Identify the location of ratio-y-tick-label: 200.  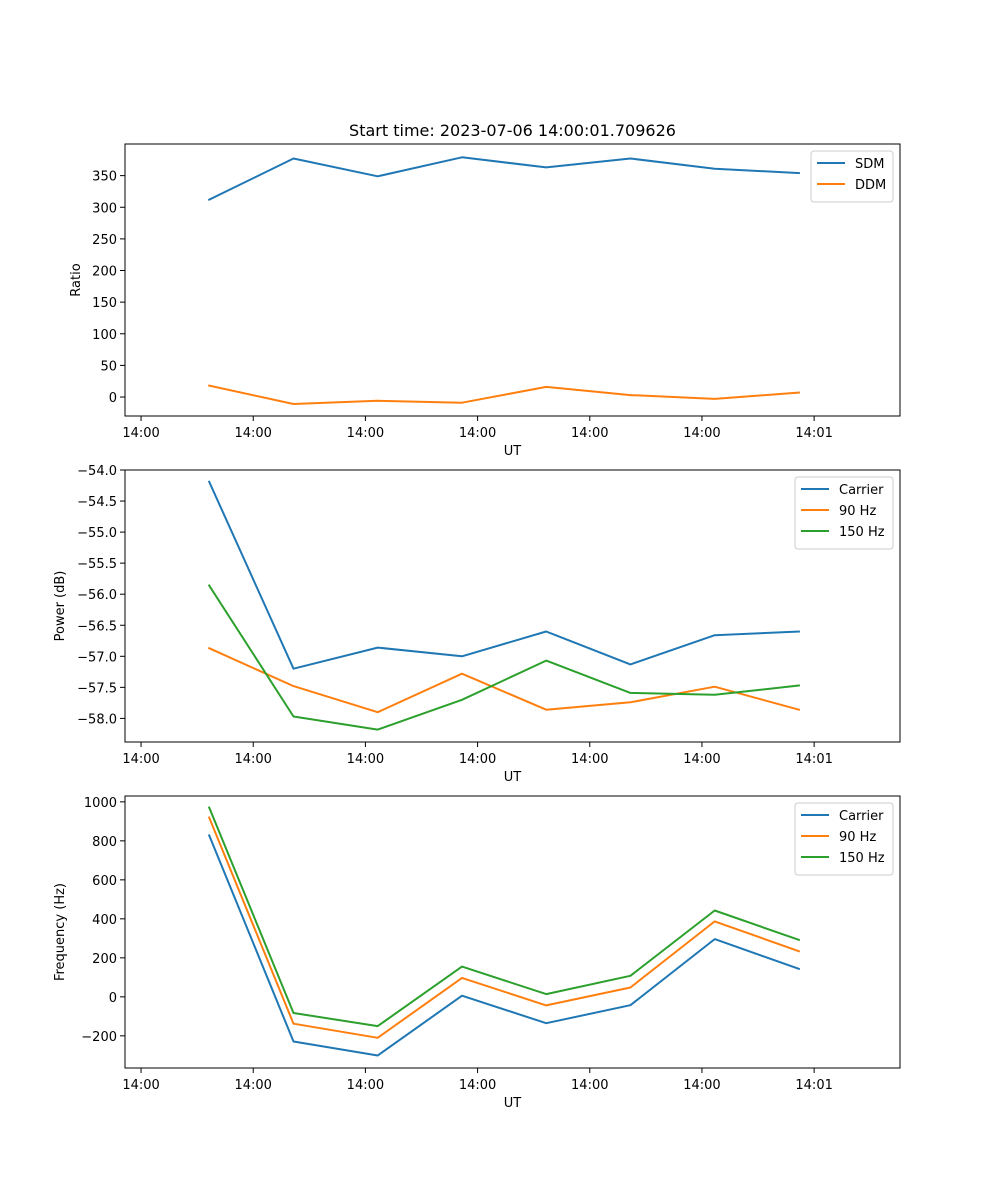
(104, 272).